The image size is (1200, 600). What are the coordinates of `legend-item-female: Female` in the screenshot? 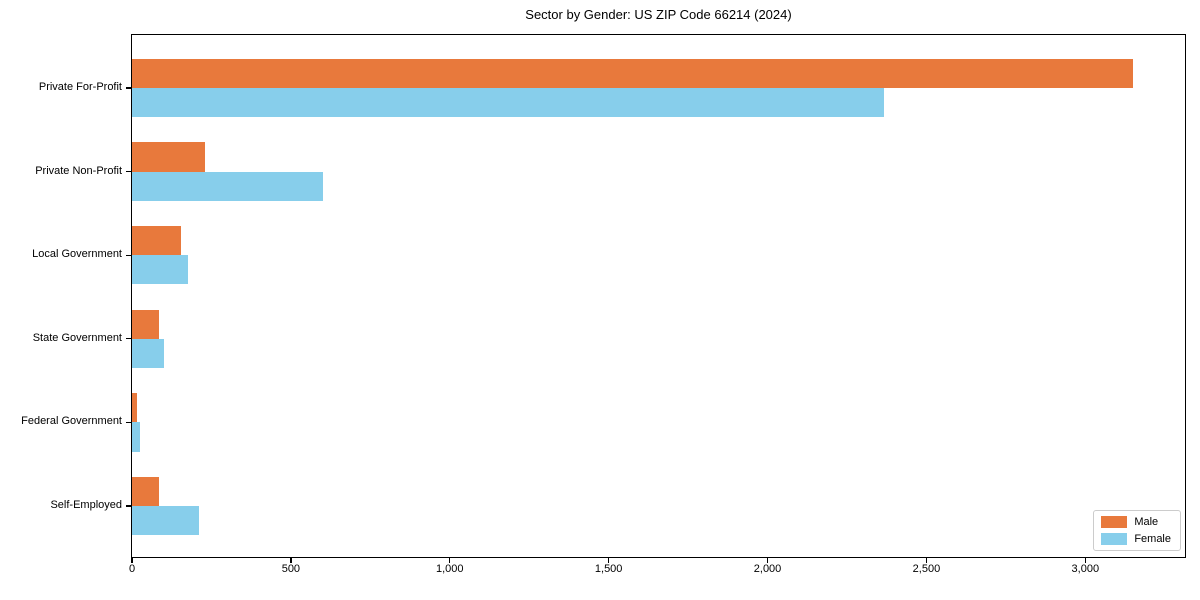 It's located at (1136, 539).